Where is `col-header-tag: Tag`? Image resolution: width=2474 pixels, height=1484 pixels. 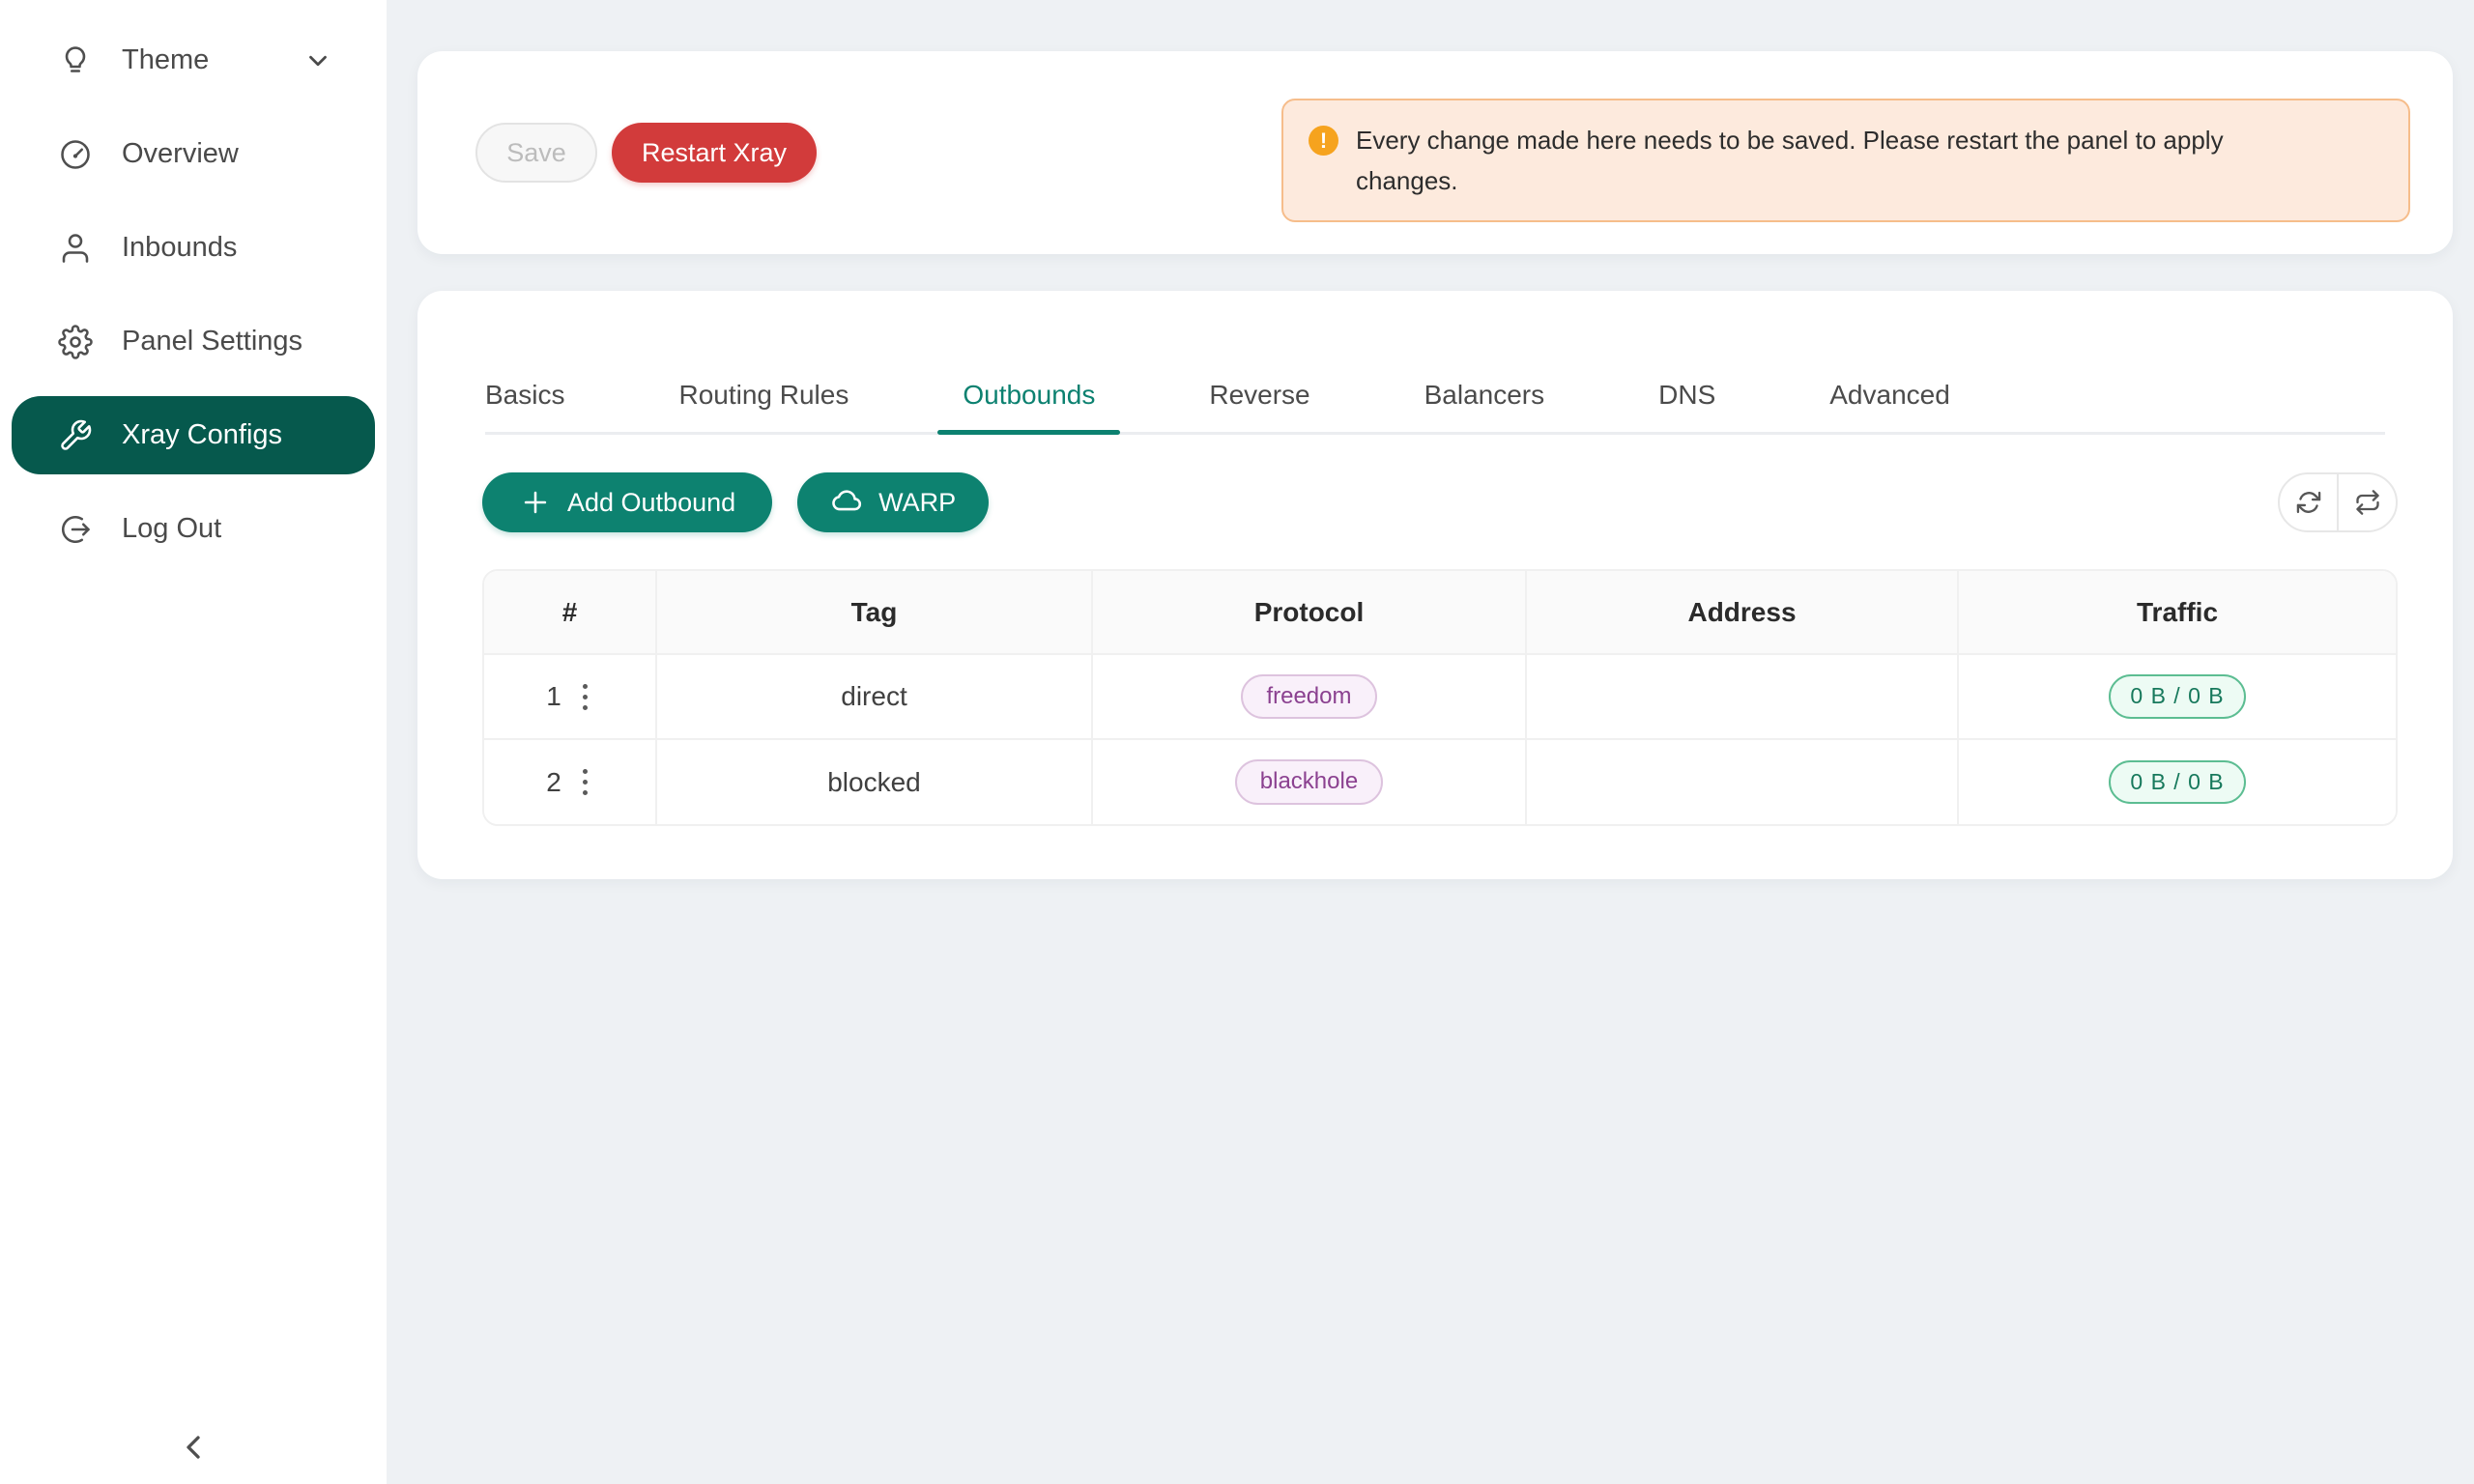
col-header-tag: Tag is located at coordinates (874, 612).